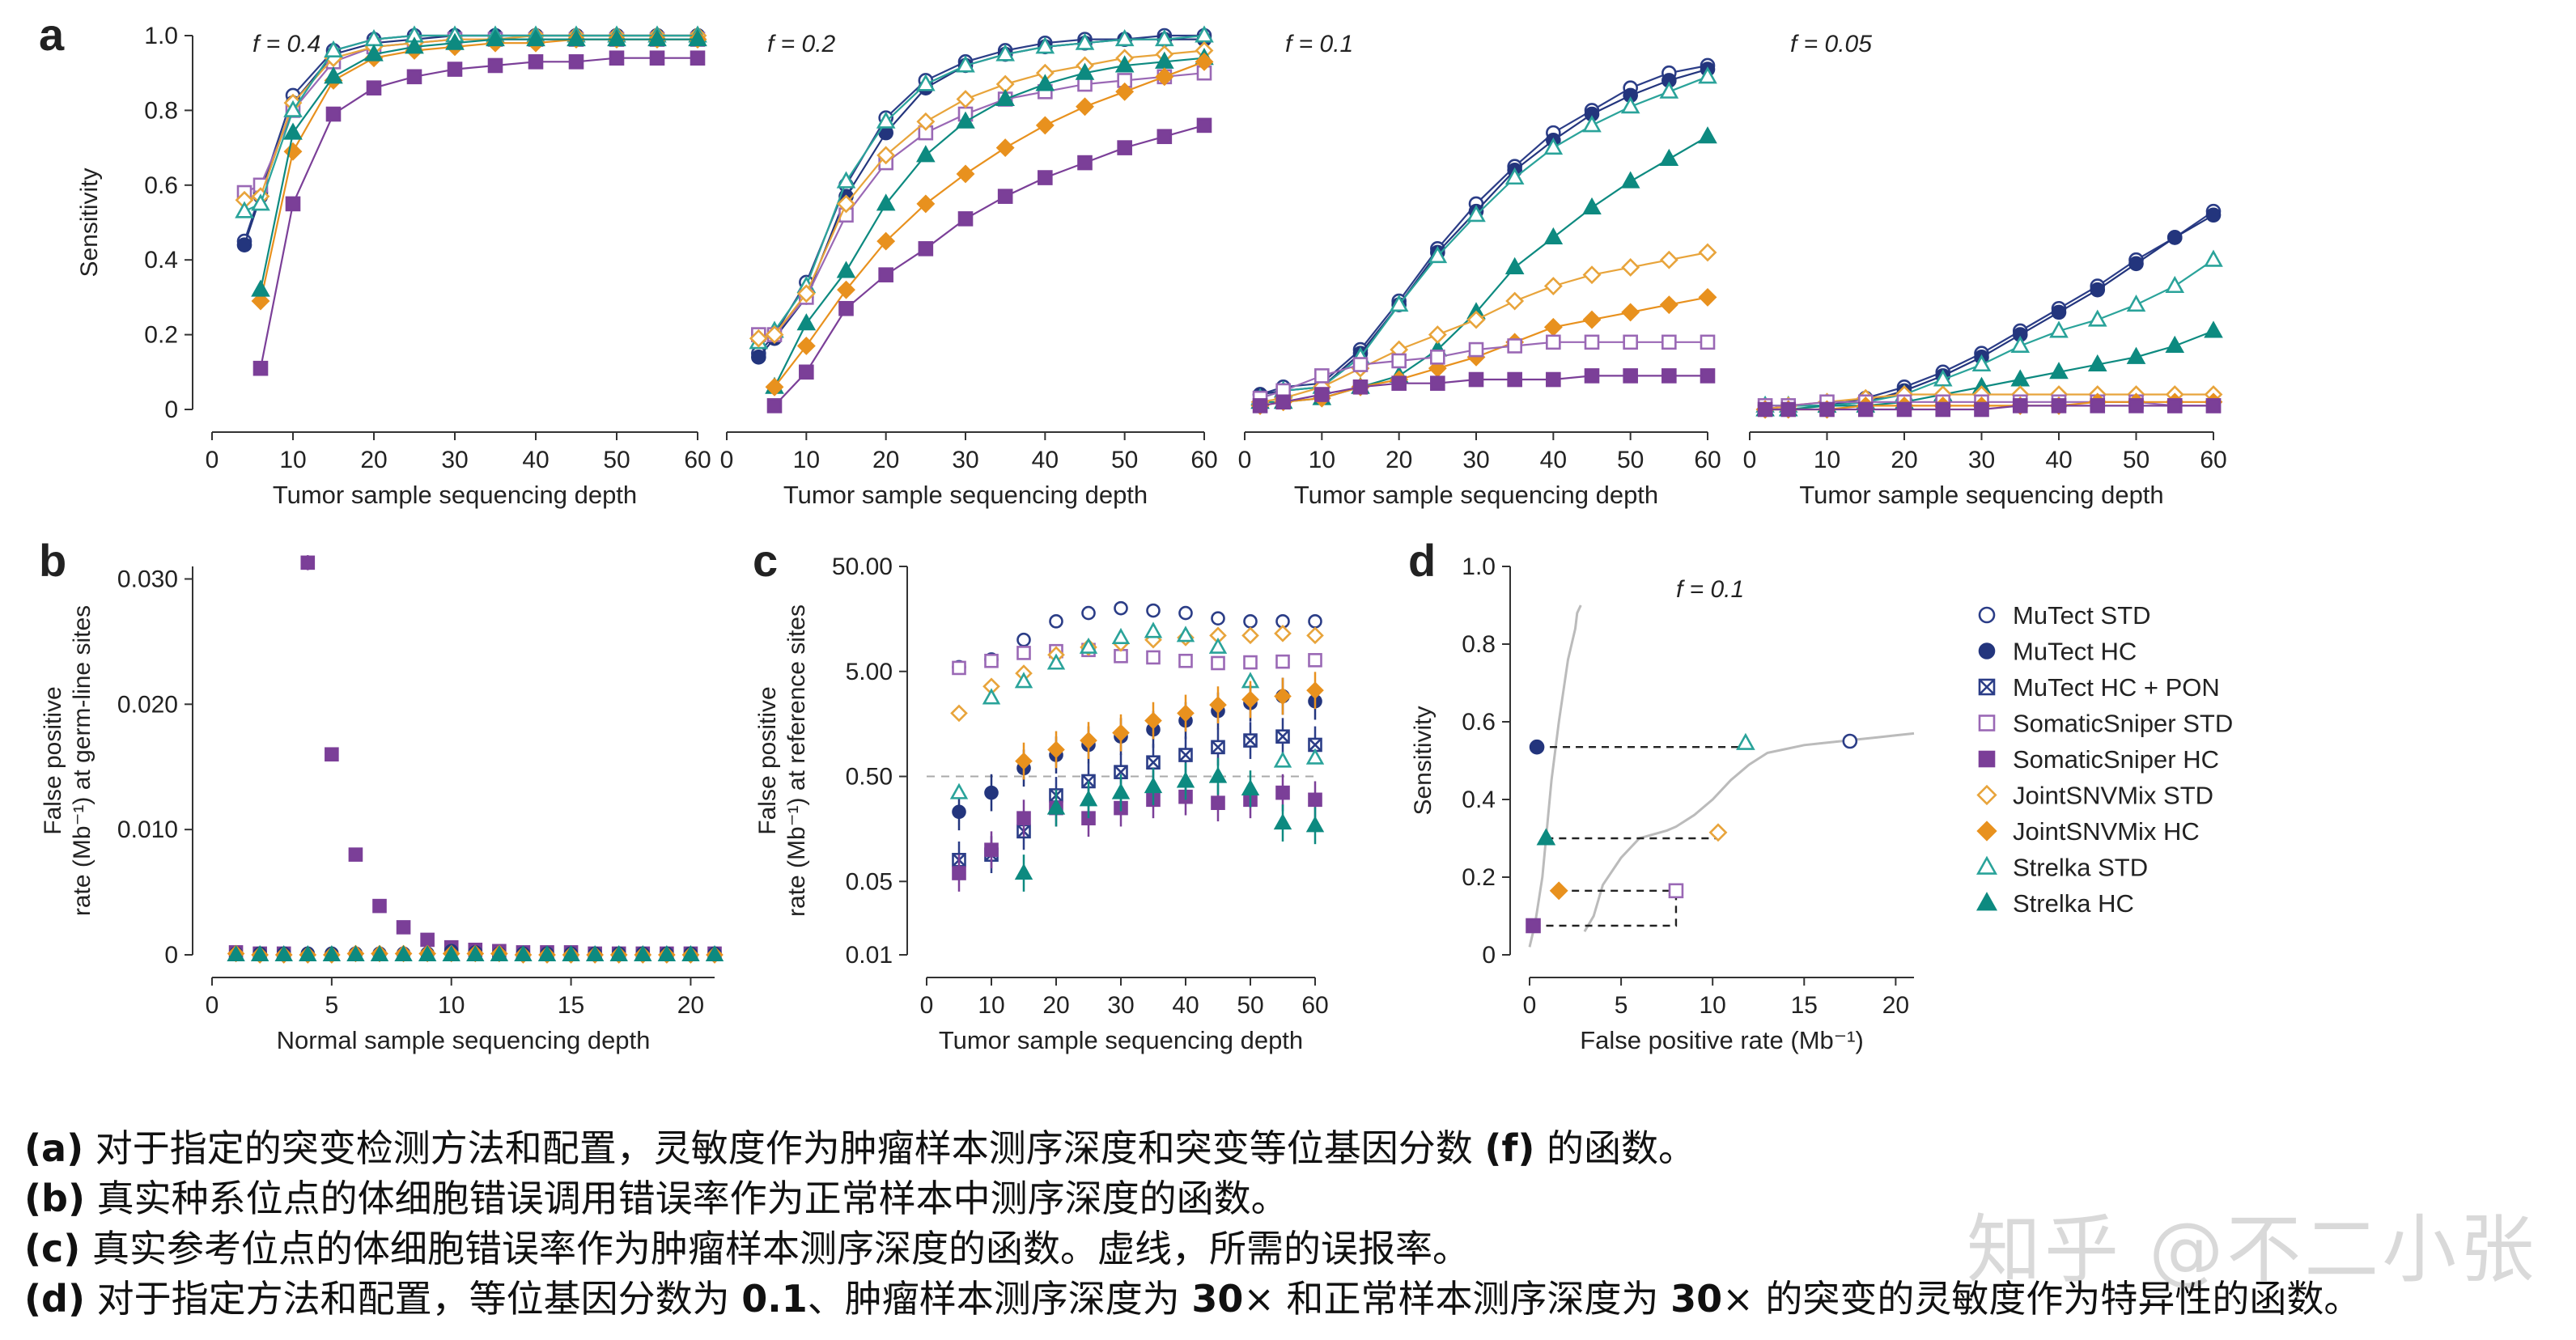 The width and height of the screenshot is (2576, 1340). I want to click on x-tick-label: 5, so click(332, 1006).